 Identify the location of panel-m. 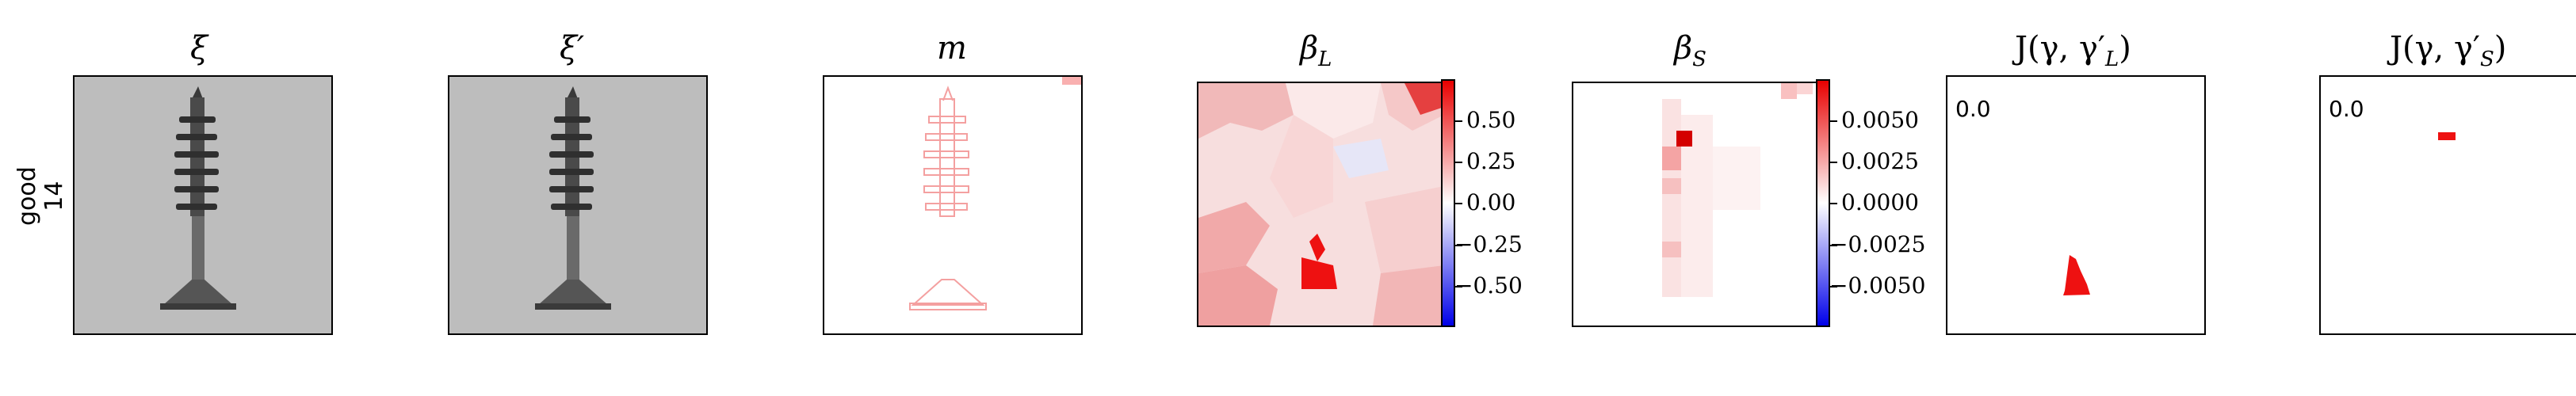
(953, 205).